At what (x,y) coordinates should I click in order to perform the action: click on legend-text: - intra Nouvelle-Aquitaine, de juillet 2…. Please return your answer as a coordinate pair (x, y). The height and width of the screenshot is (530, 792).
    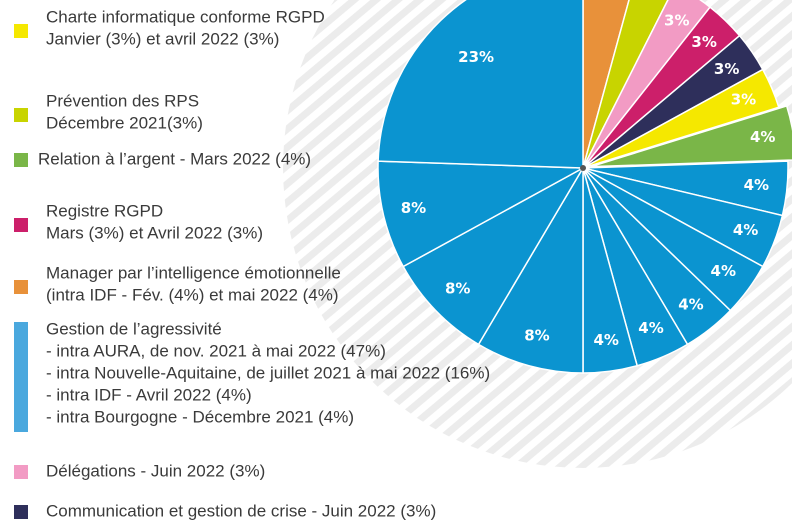
    Looking at the image, I should click on (268, 372).